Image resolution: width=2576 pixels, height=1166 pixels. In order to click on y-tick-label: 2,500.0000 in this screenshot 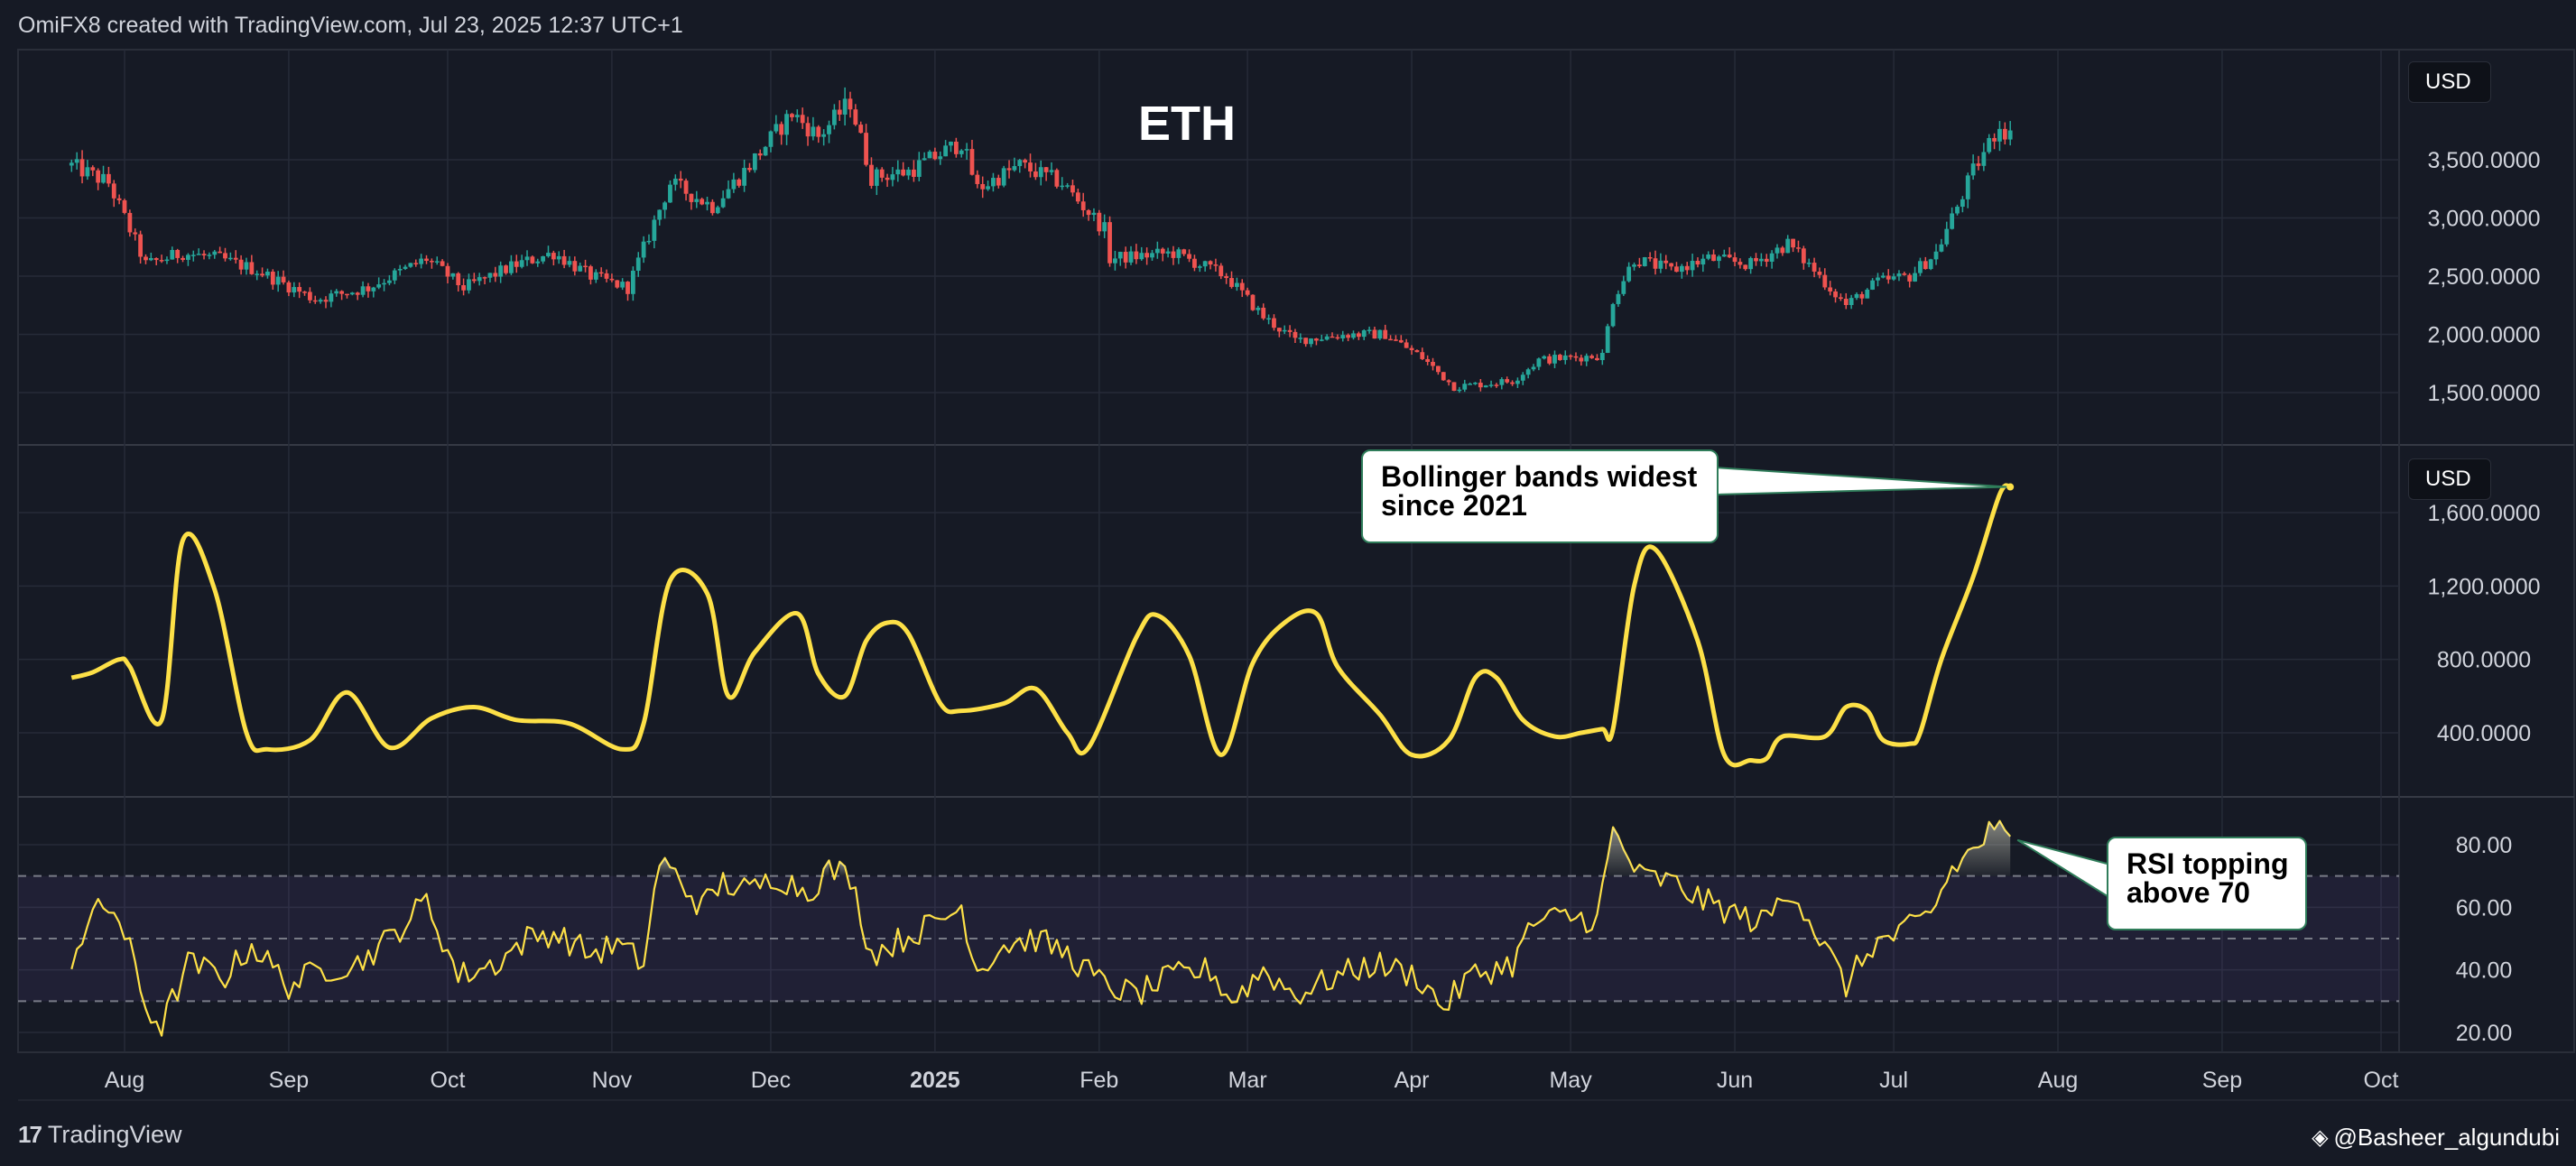, I will do `click(2483, 277)`.